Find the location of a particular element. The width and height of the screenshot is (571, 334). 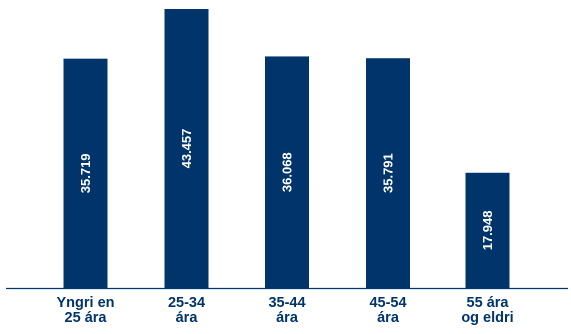

category-label-1: 25-34 ára is located at coordinates (186, 310).